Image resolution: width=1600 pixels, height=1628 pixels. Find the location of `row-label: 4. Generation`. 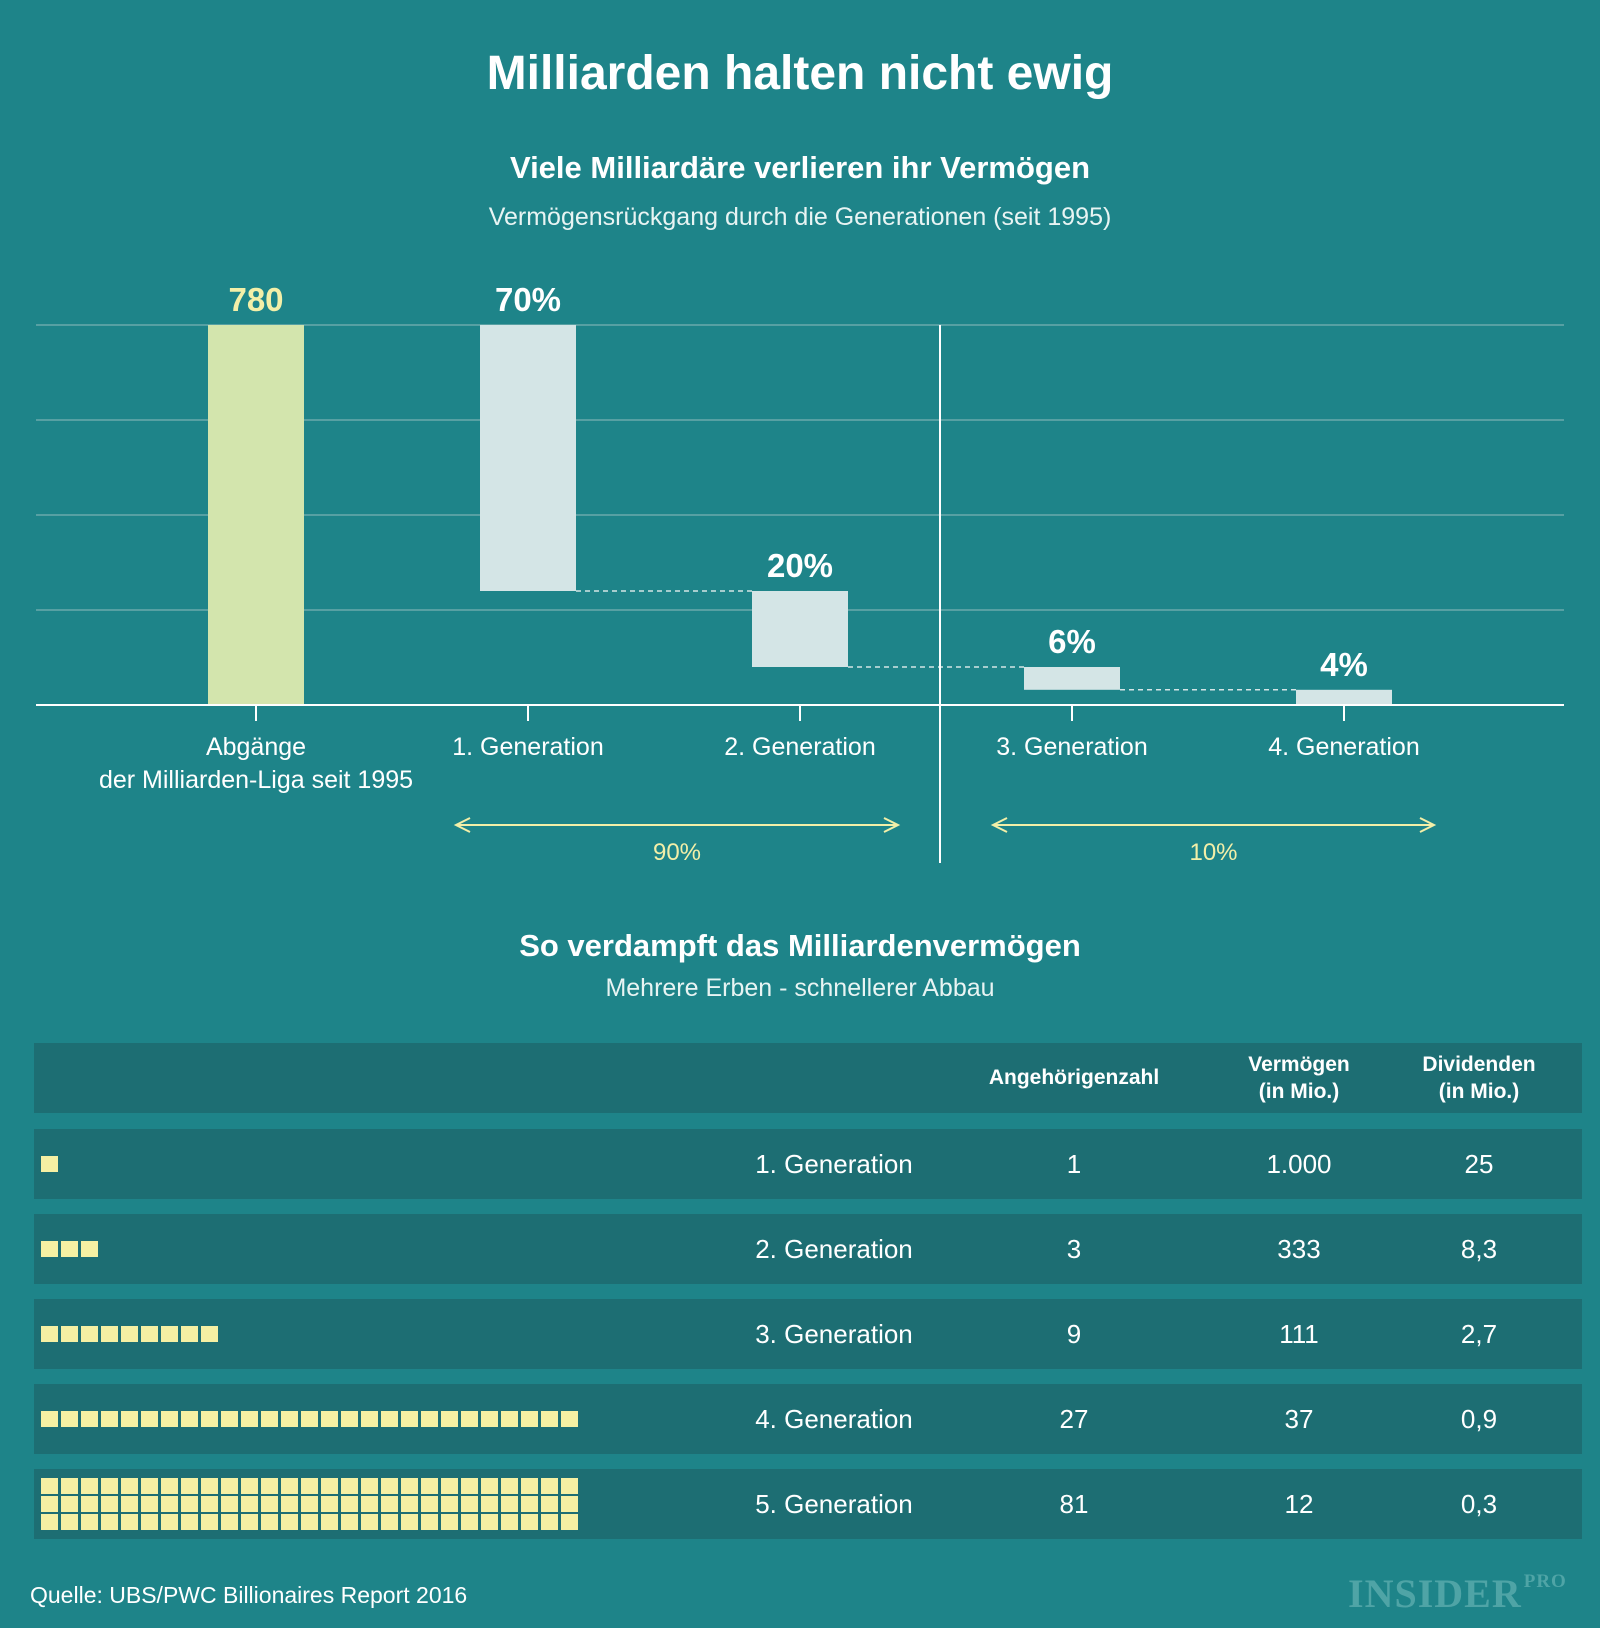

row-label: 4. Generation is located at coordinates (834, 1418).